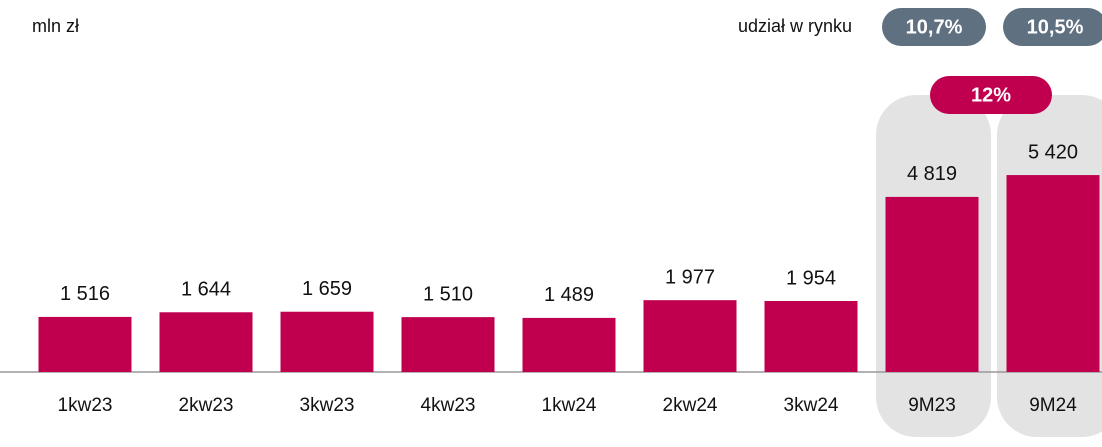 The width and height of the screenshot is (1102, 447). What do you see at coordinates (569, 405) in the screenshot?
I see `x-tick-label: 1kw24` at bounding box center [569, 405].